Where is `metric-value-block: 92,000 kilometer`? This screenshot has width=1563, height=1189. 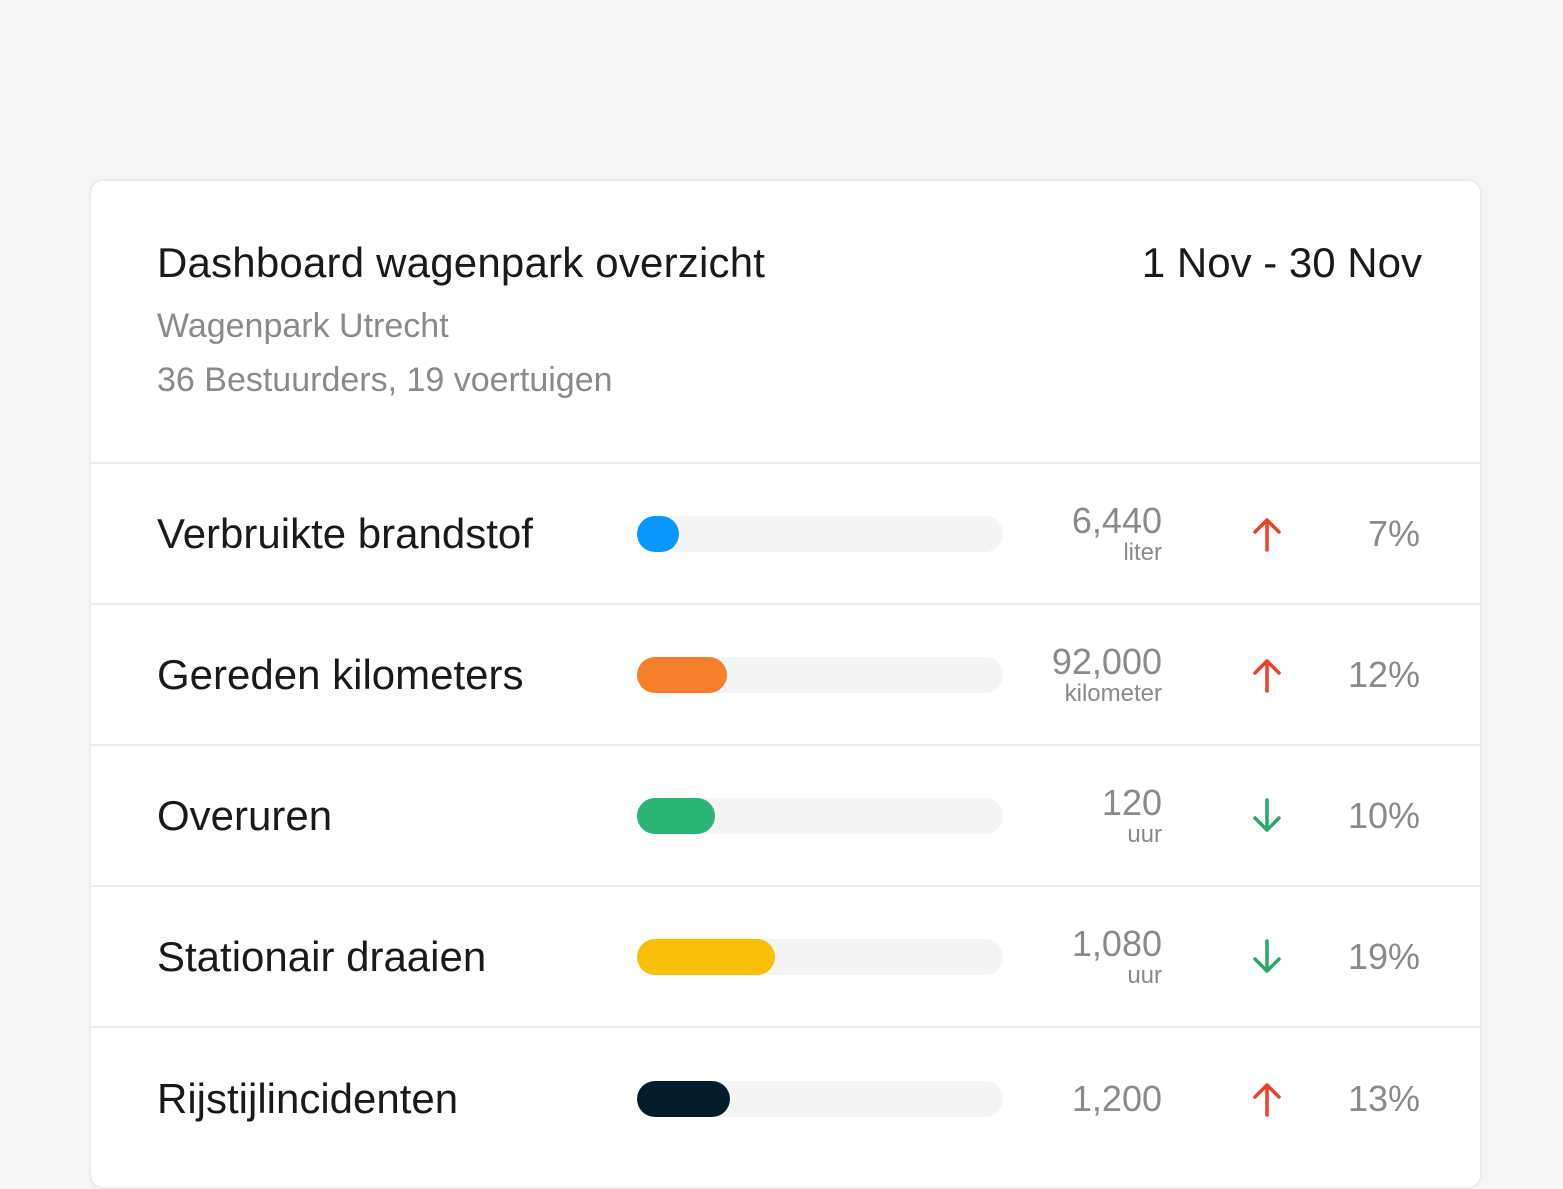 metric-value-block: 92,000 kilometer is located at coordinates (1106, 673).